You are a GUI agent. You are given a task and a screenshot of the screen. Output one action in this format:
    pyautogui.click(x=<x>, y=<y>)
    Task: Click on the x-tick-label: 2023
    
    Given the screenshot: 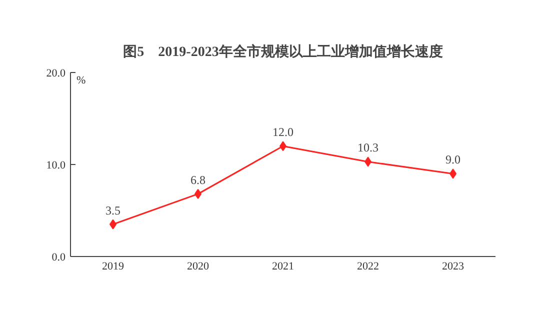 What is the action you would take?
    pyautogui.click(x=453, y=266)
    